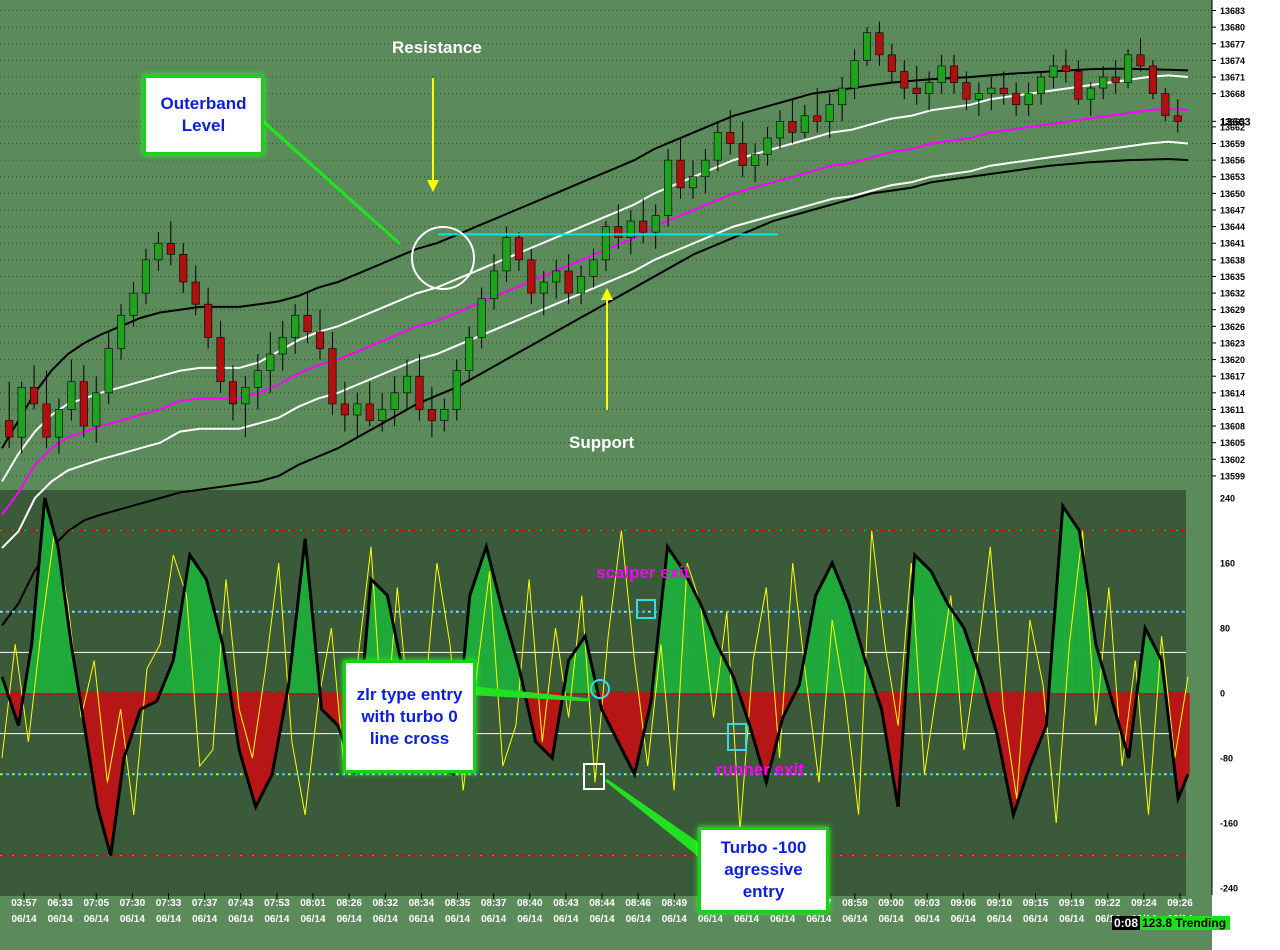 This screenshot has height=950, width=1280. I want to click on time-tick-label: 08:59, so click(855, 903).